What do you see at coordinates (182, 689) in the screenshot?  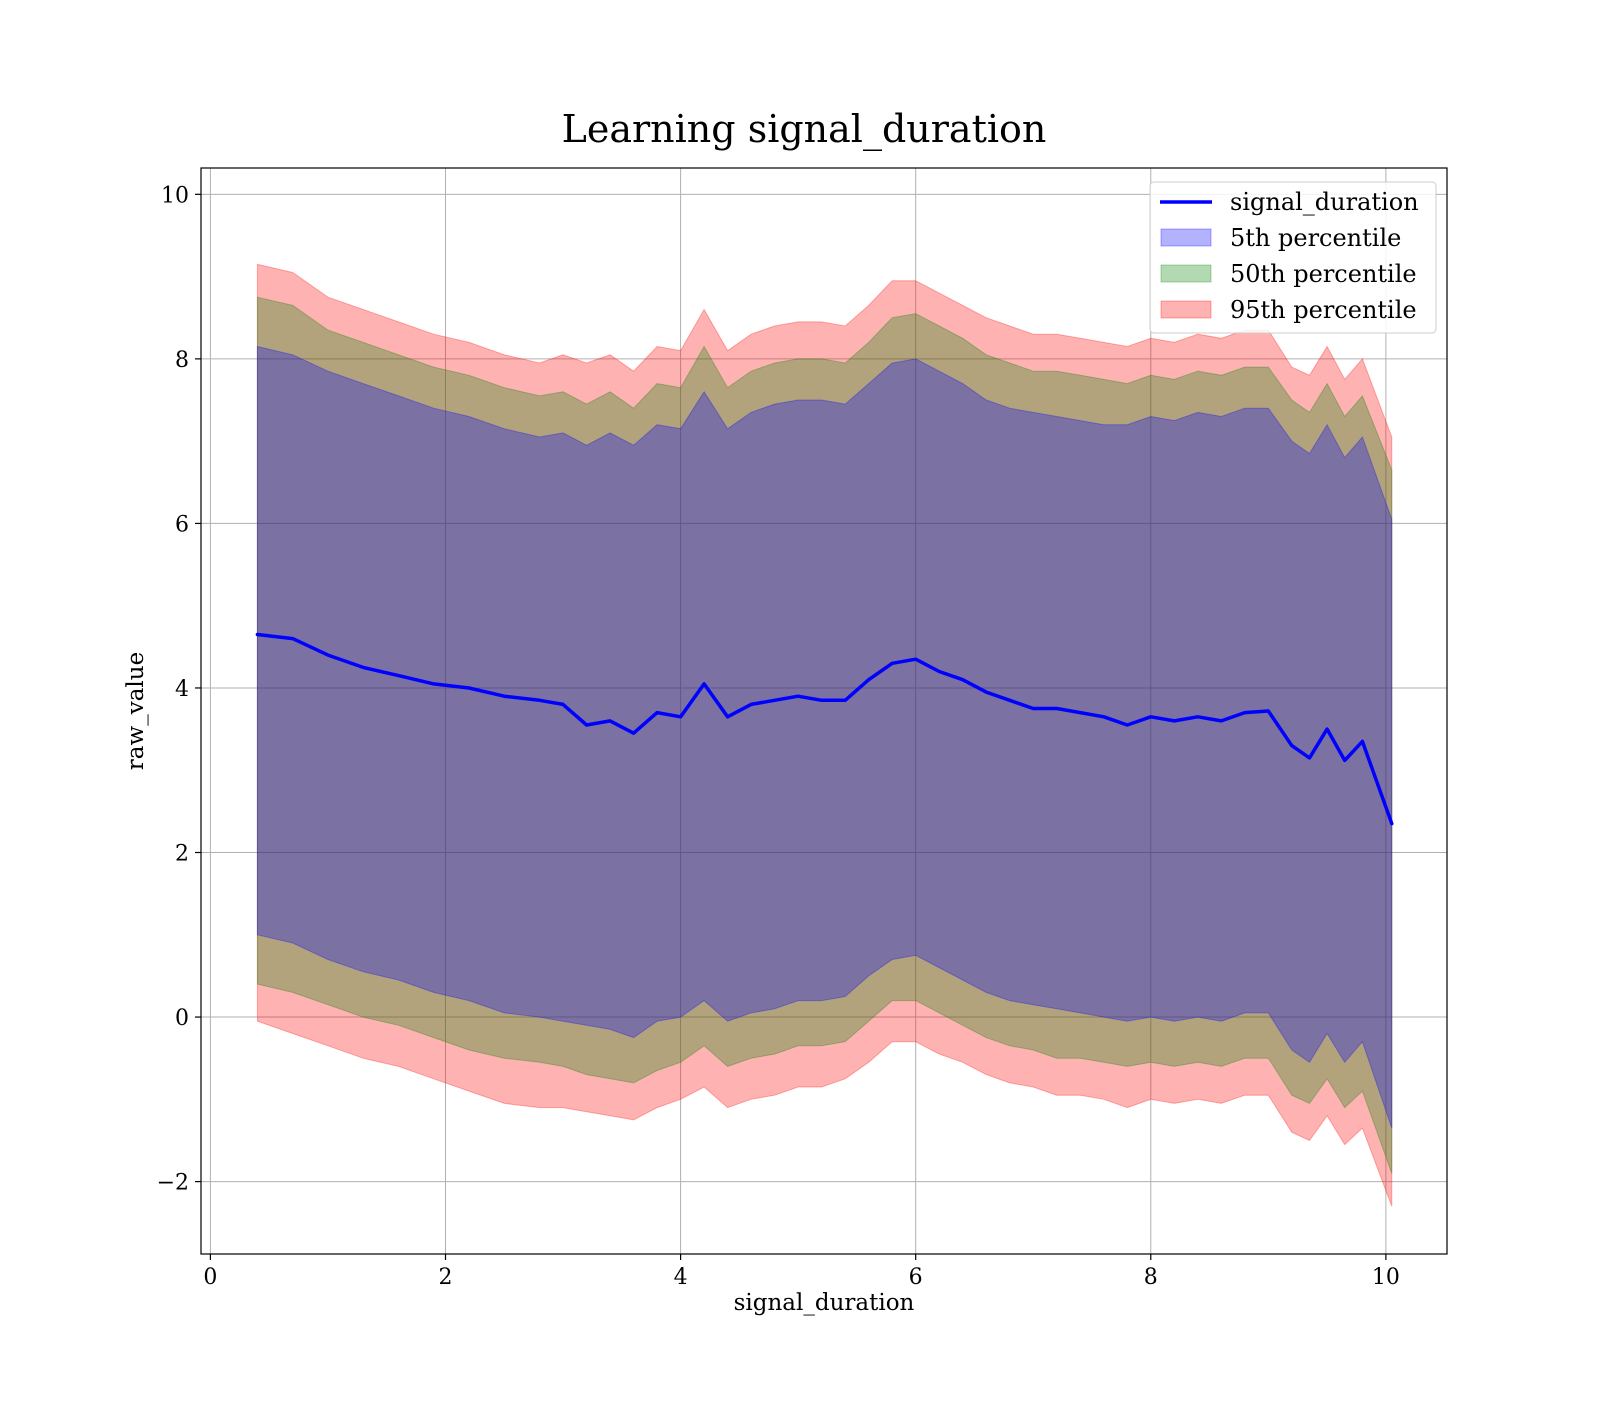 I see `y-tick-label-3: 4` at bounding box center [182, 689].